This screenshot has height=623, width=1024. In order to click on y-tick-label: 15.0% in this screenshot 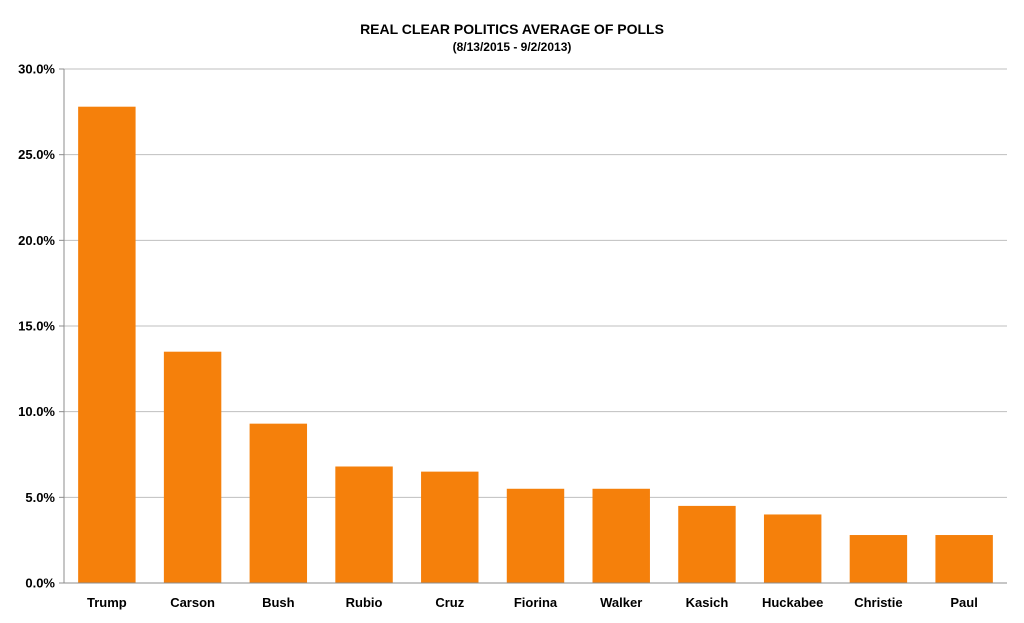, I will do `click(36, 326)`.